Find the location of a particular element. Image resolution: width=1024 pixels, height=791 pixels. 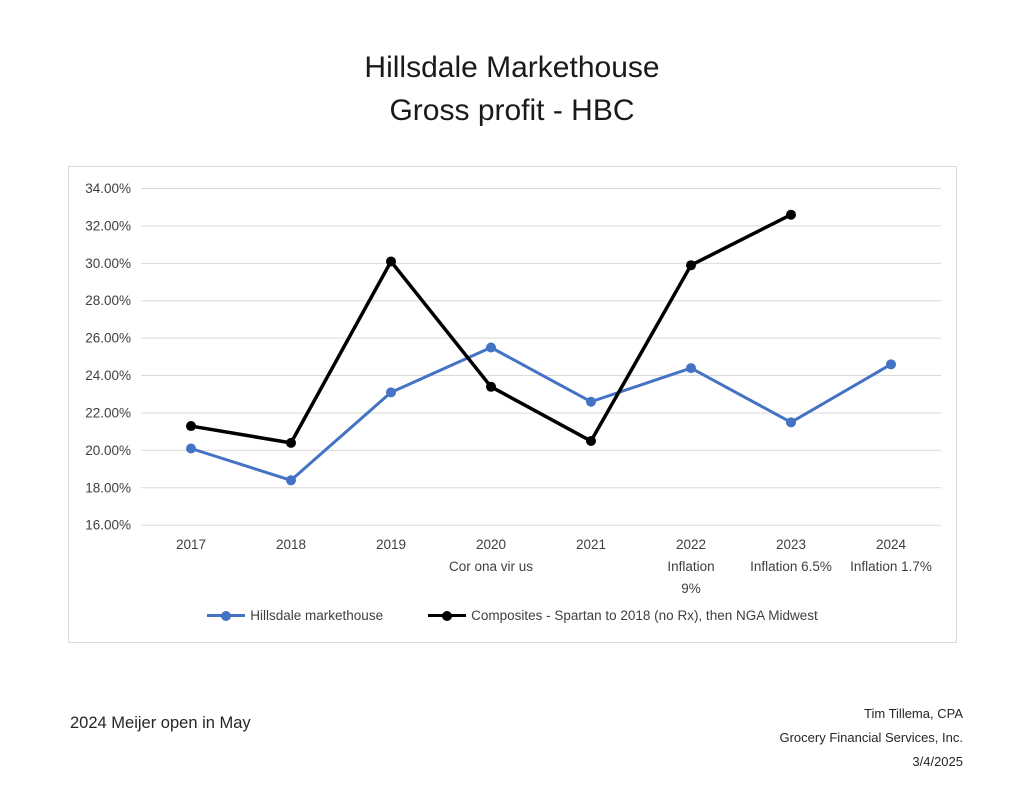

y-tick-label: 26.00% is located at coordinates (108, 338).